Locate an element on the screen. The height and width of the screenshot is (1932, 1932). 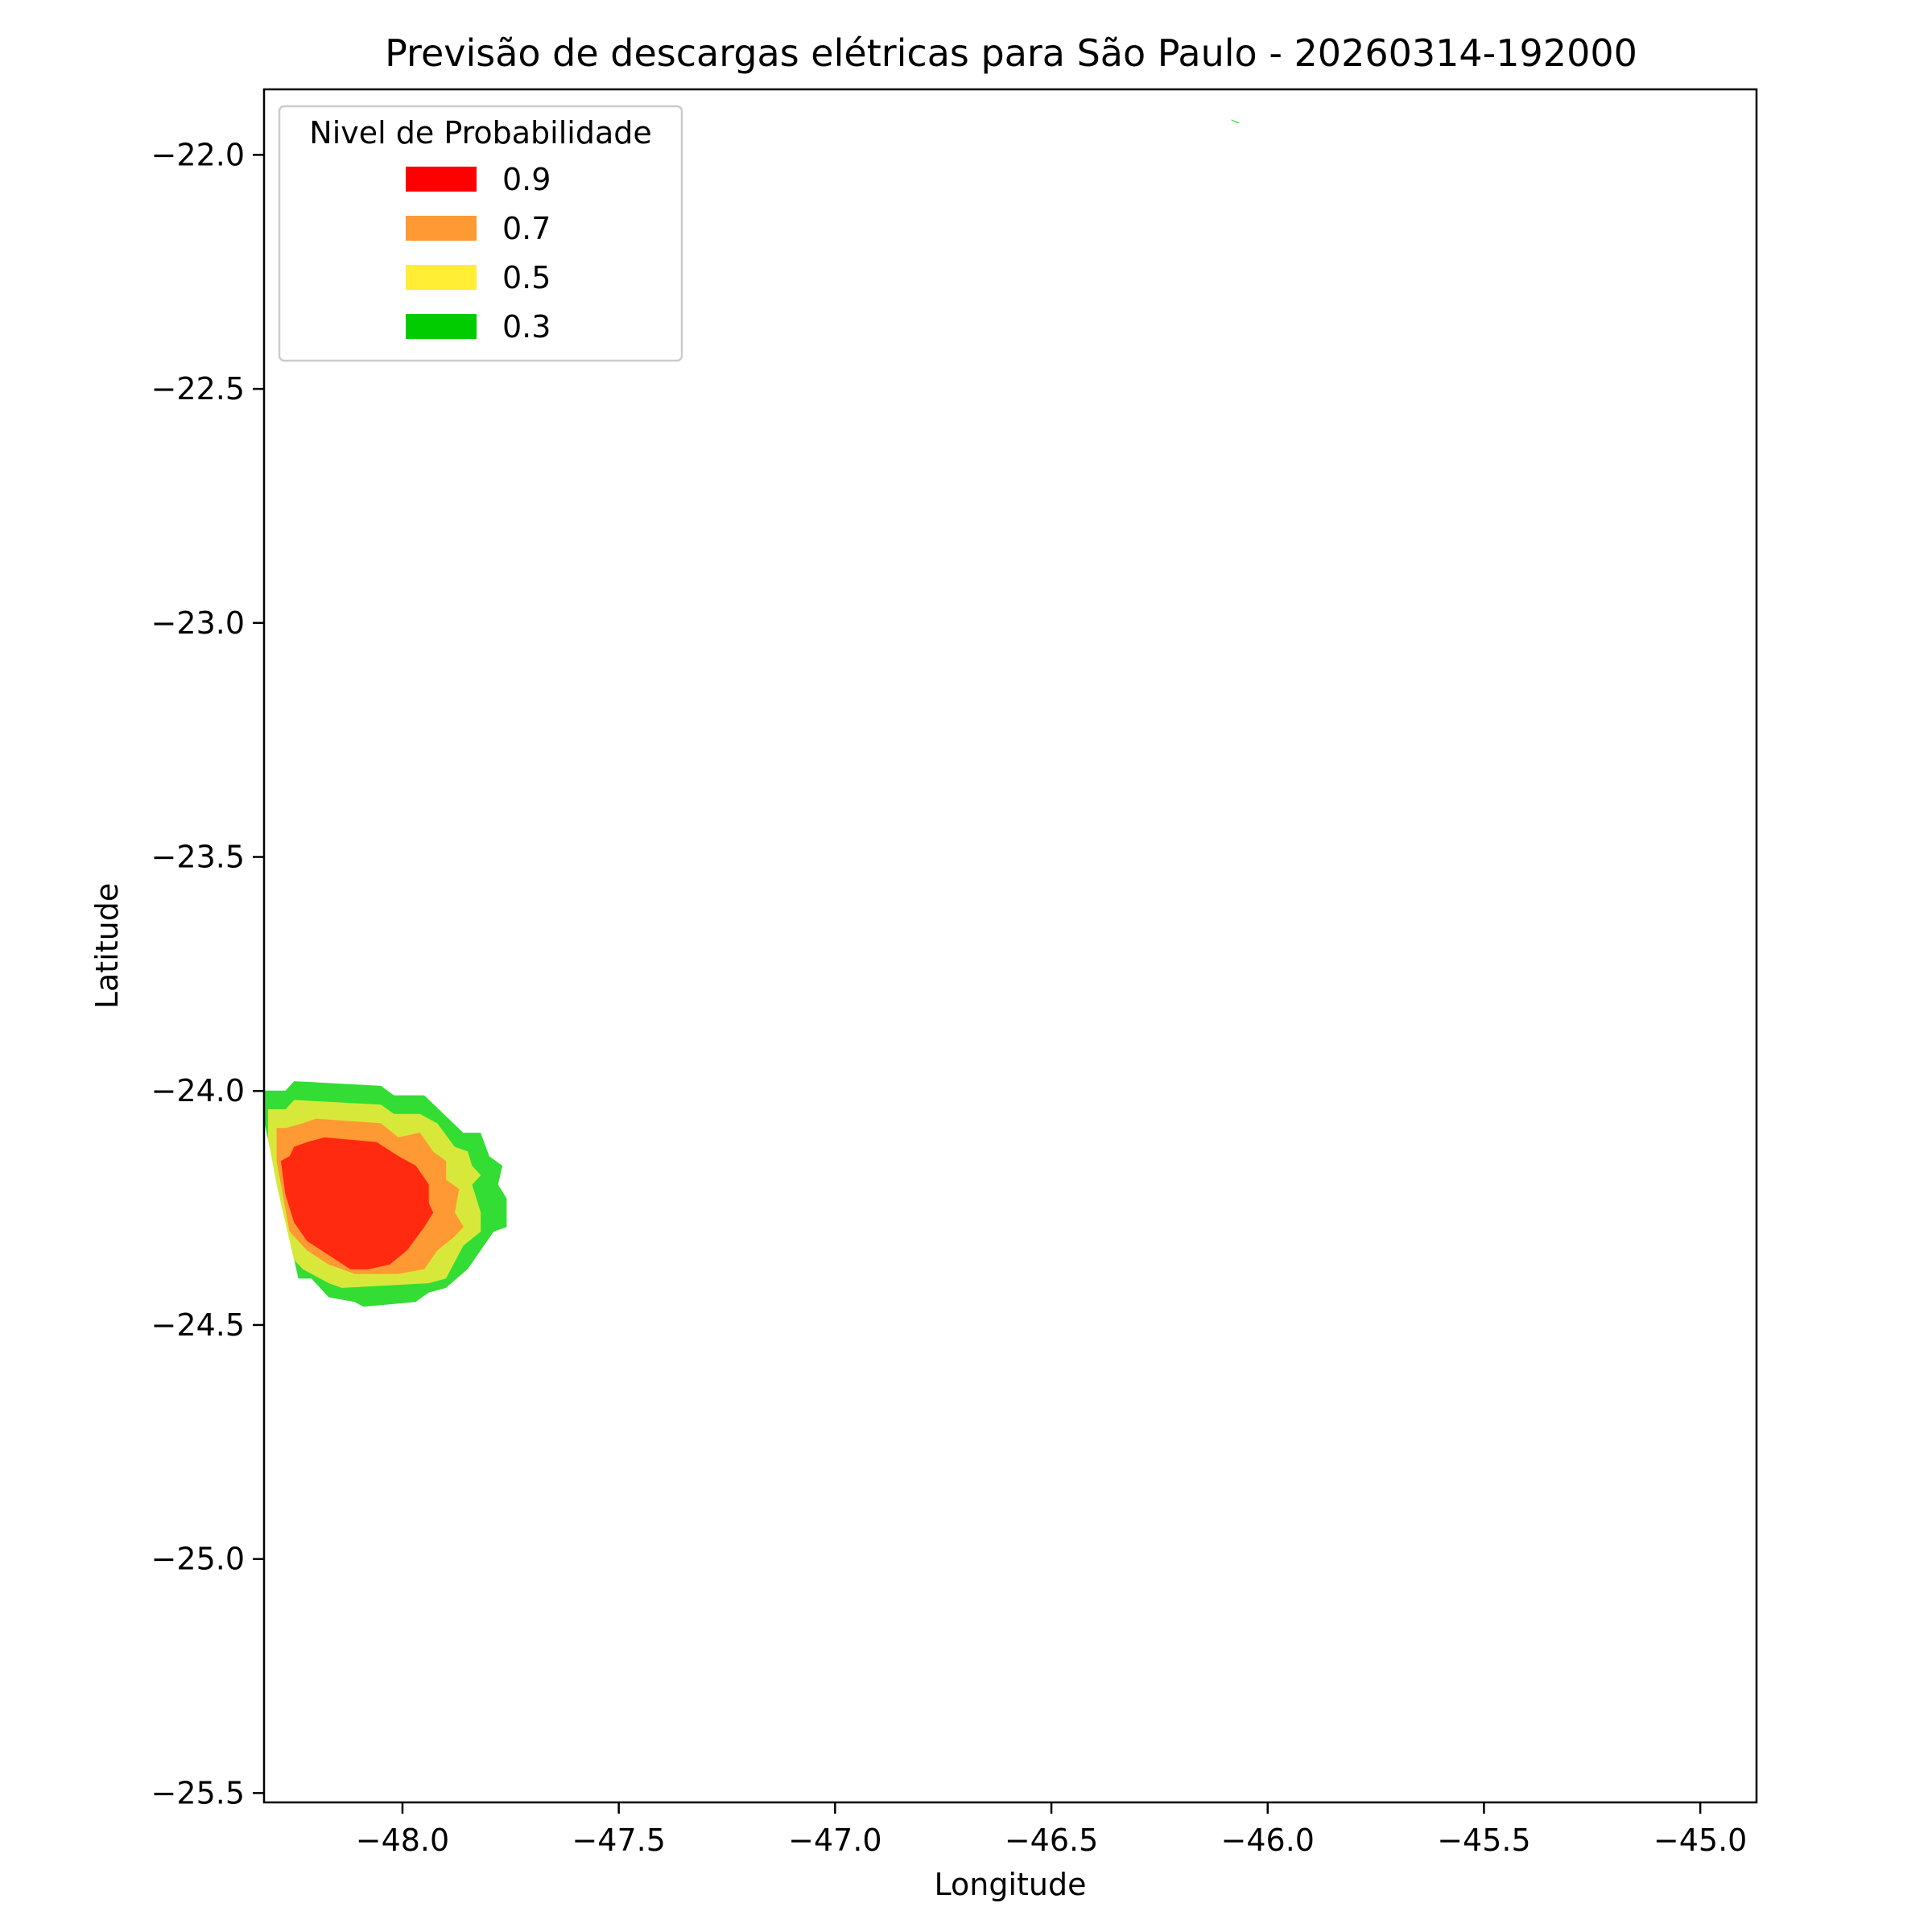
x-tick-label: −48.0 is located at coordinates (402, 1840).